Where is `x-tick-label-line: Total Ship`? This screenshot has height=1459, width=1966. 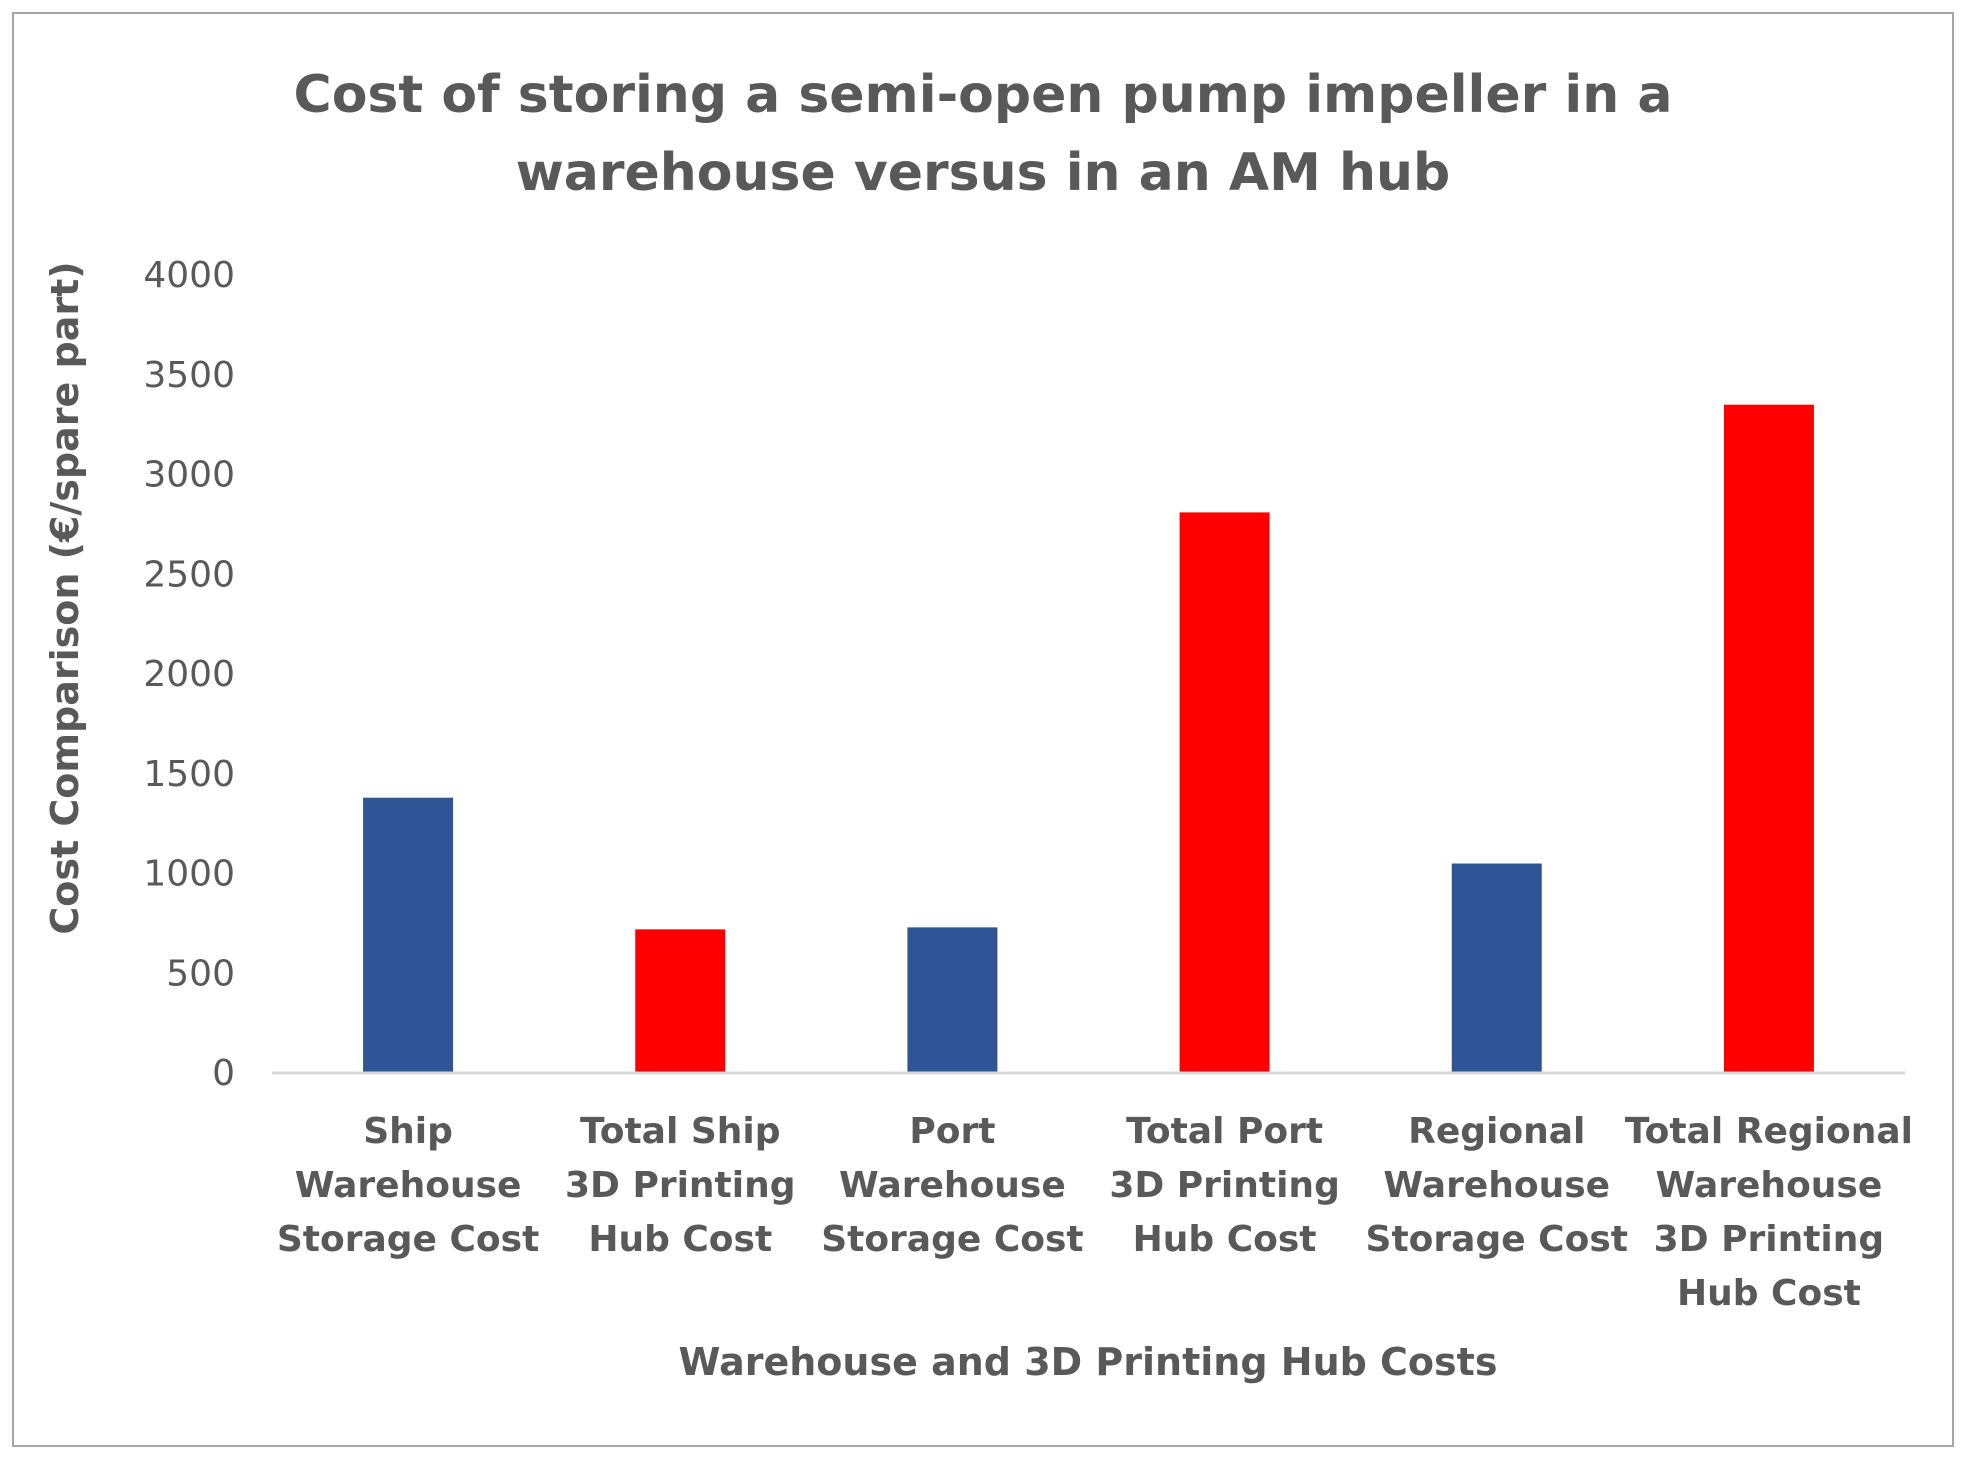
x-tick-label-line: Total Ship is located at coordinates (680, 1131).